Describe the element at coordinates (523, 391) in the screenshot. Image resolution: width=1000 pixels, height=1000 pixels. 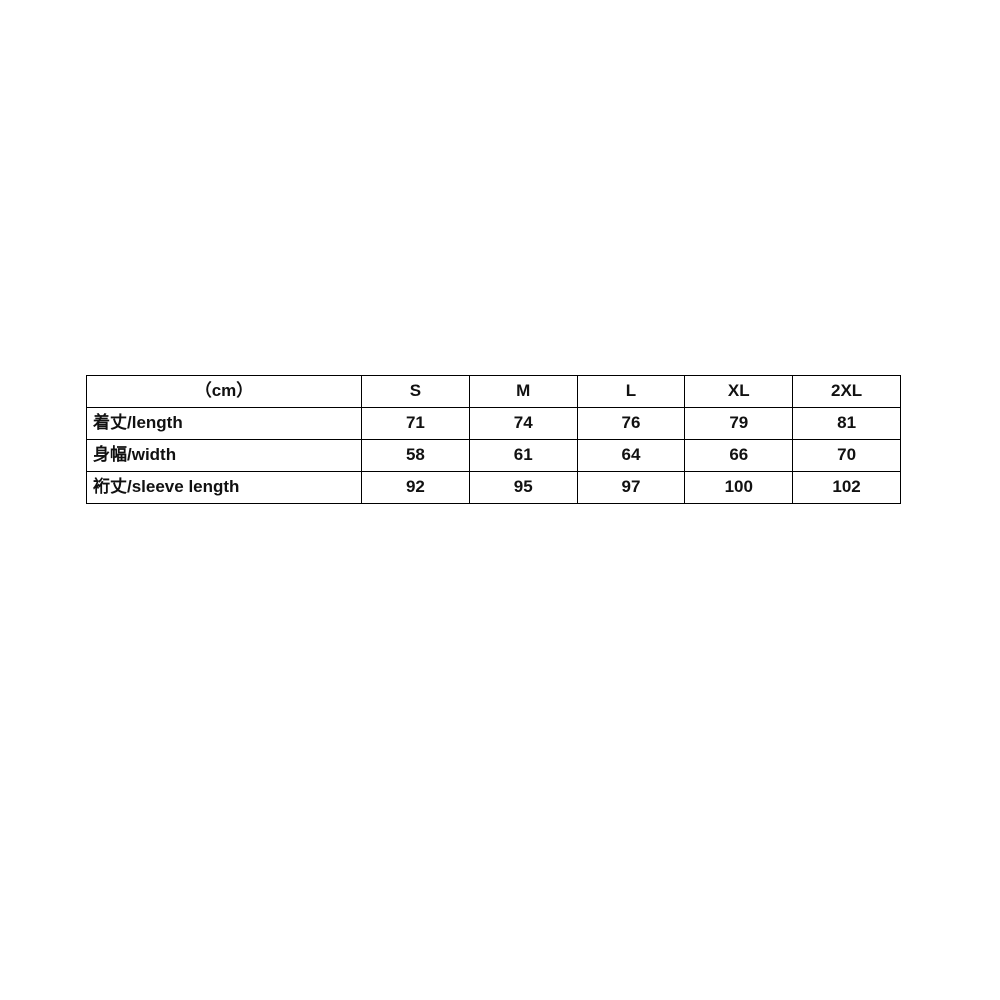
I see `size-header-m: M` at that location.